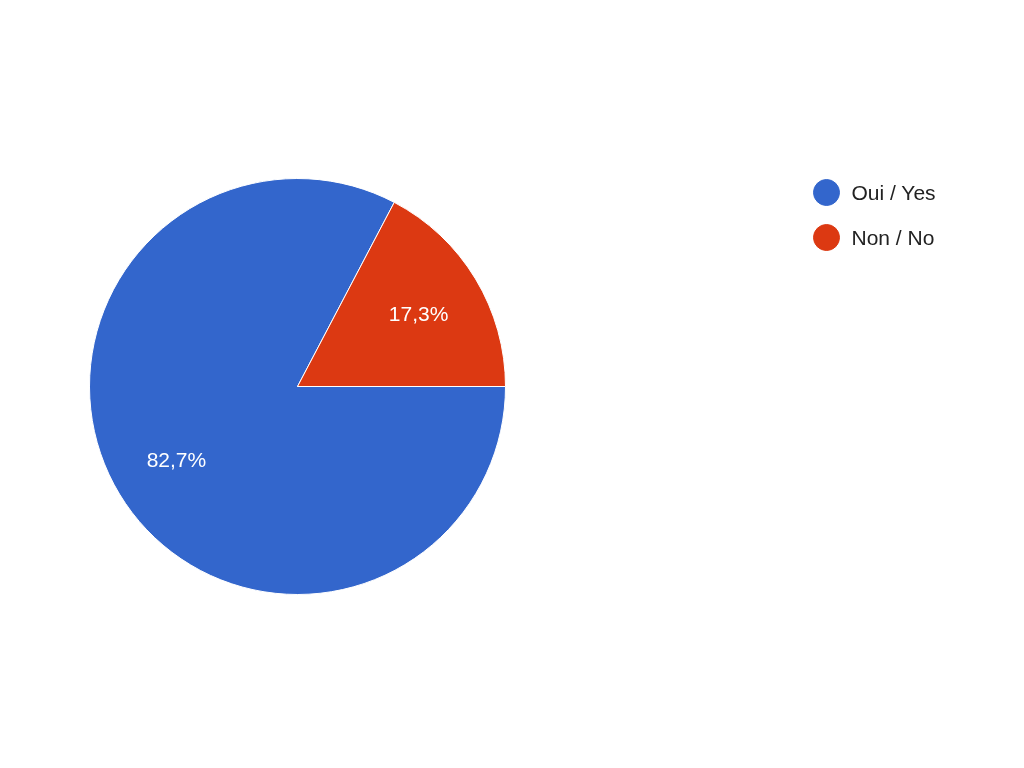 The image size is (1024, 768). I want to click on data-label: 17,3%, so click(418, 313).